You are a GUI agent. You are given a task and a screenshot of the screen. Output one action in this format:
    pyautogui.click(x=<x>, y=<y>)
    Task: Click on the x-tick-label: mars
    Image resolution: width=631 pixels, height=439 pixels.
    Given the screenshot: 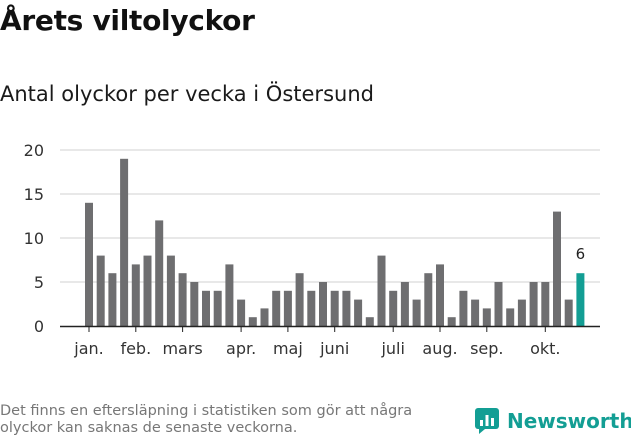 What is the action you would take?
    pyautogui.click(x=182, y=348)
    